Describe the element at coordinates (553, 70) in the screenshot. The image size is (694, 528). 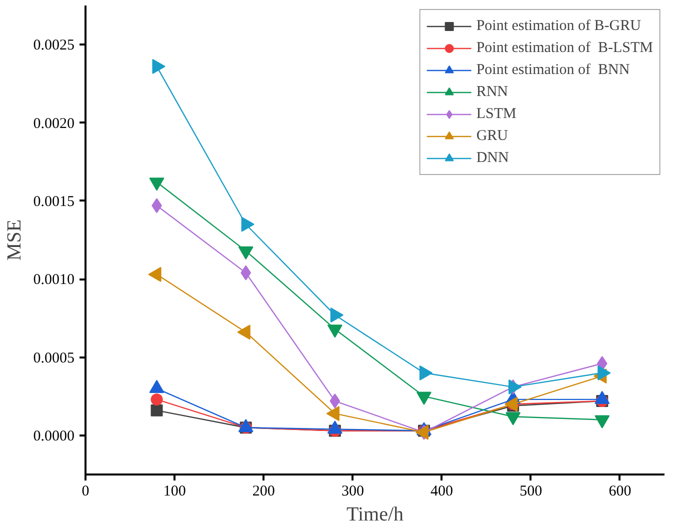
I see `legend-label: Point estimation of BNN` at that location.